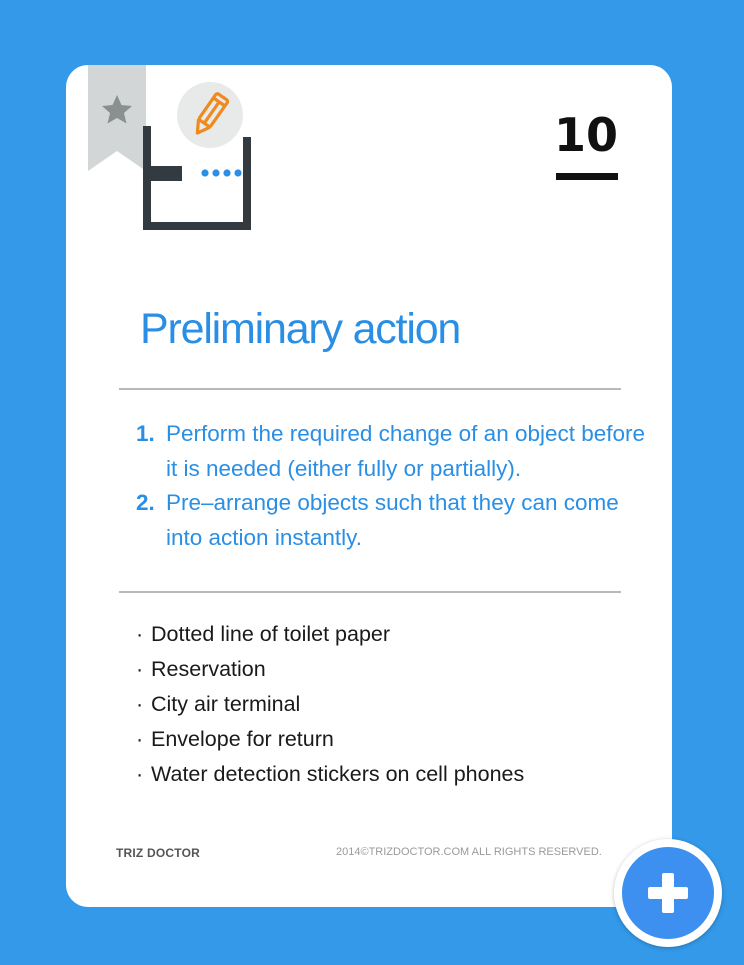 The height and width of the screenshot is (965, 744). I want to click on star-bookmark-icon, so click(117, 118).